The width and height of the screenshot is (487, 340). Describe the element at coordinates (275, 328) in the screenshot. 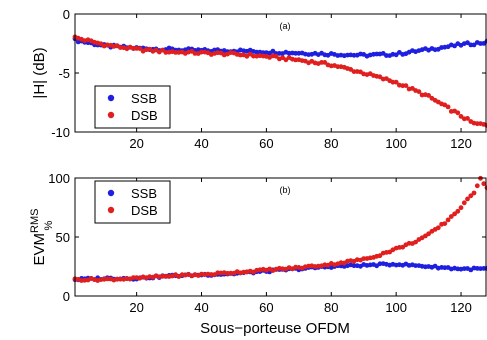

I see `x-axis-title: Sous−porteuse OFDM` at that location.